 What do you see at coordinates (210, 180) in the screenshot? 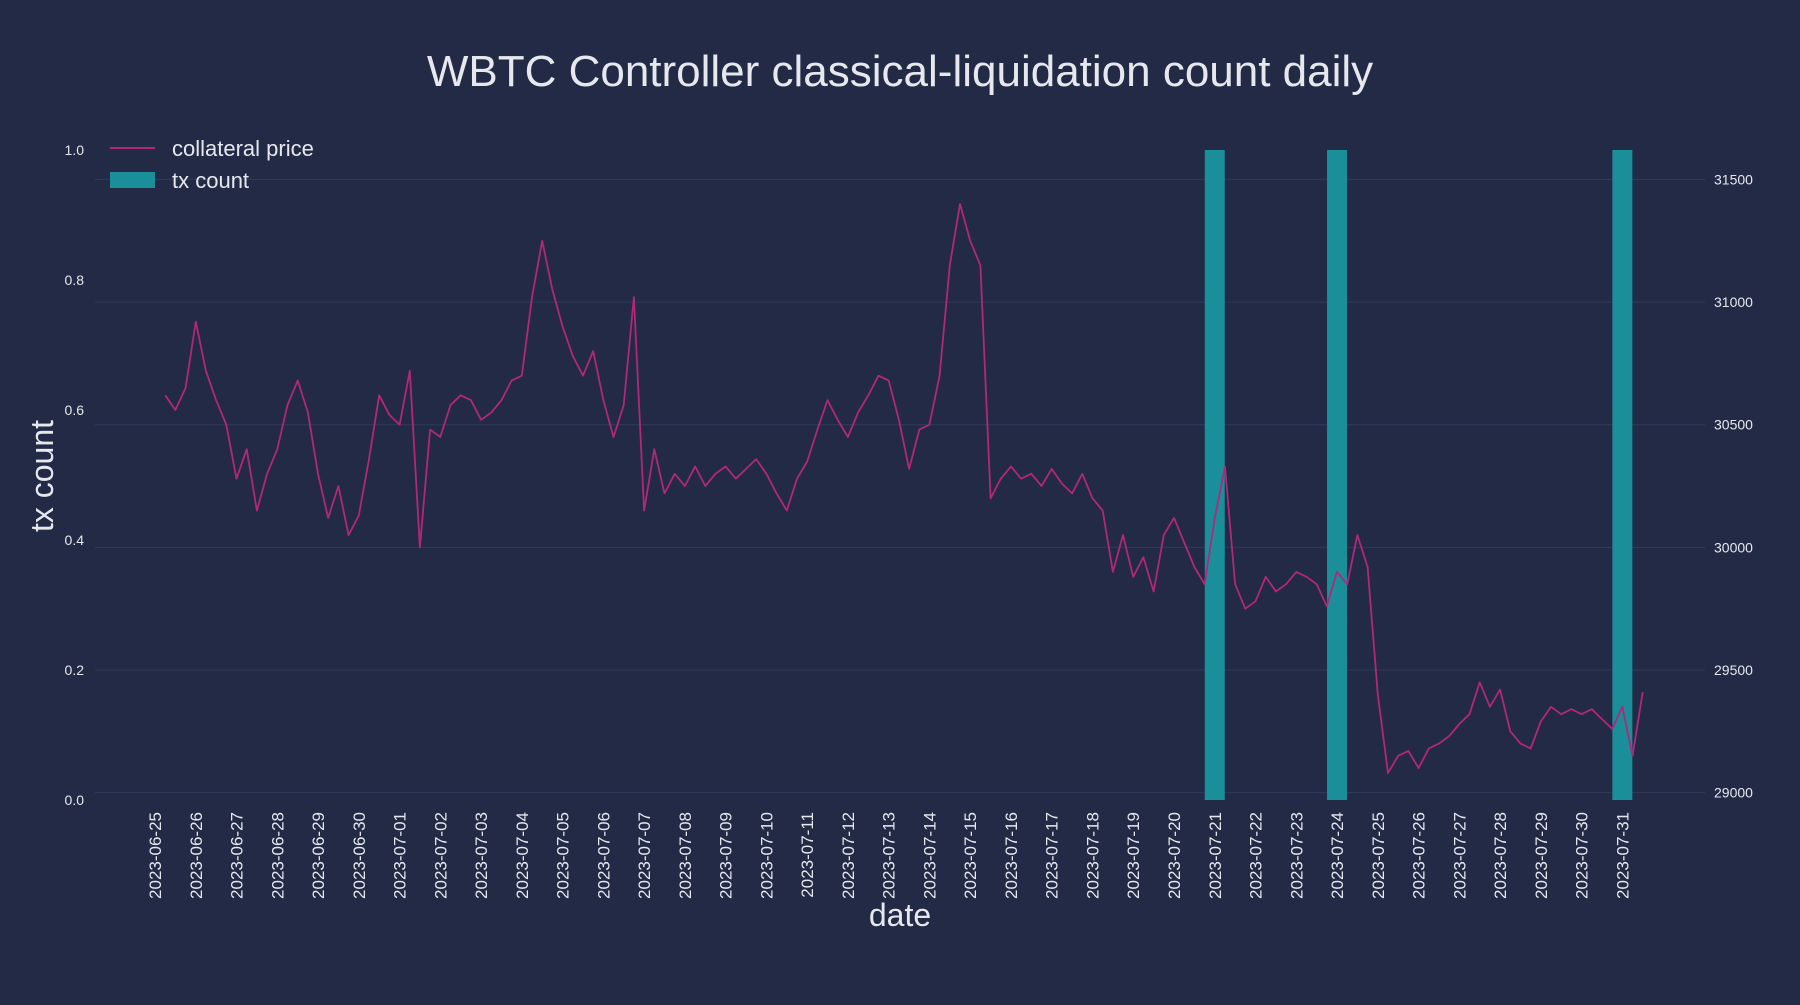
I see `legend-label-tx-count: tx count` at bounding box center [210, 180].